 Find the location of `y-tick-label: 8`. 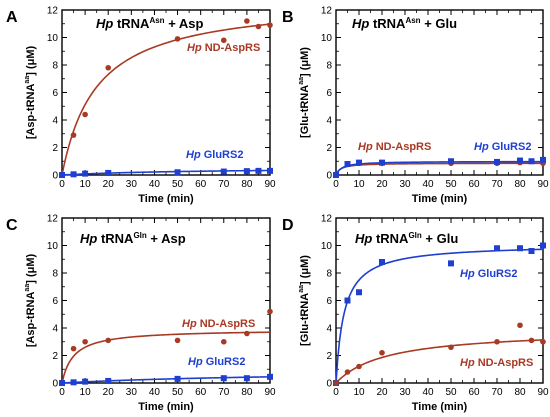

y-tick-label: 8 is located at coordinates (55, 274).